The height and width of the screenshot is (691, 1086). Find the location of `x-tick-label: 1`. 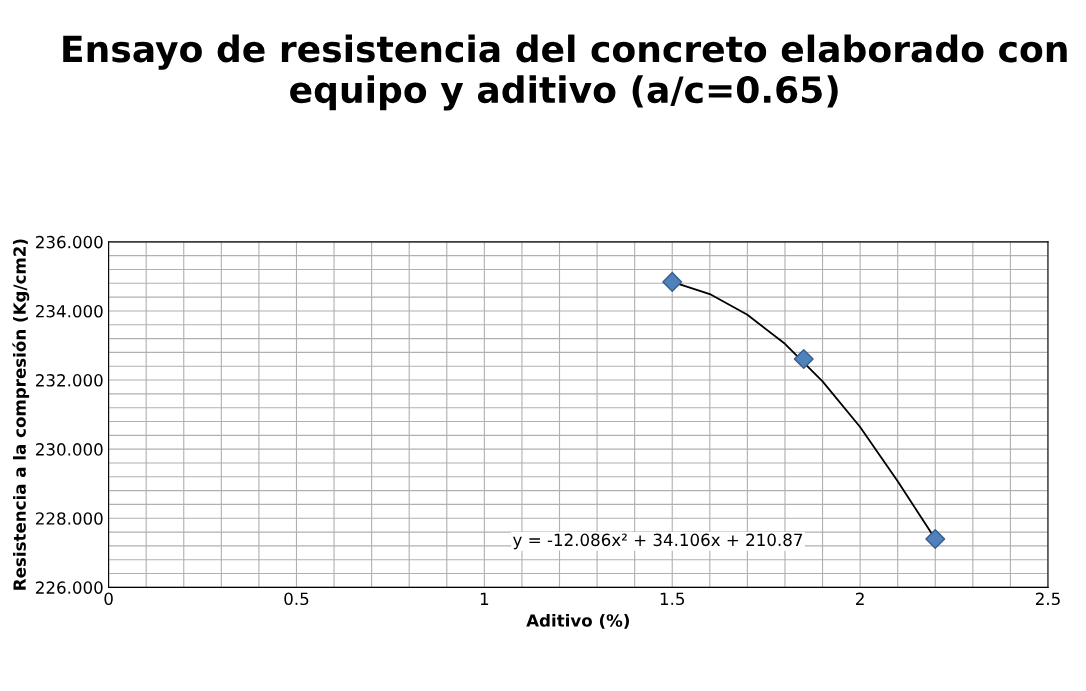

x-tick-label: 1 is located at coordinates (484, 598).